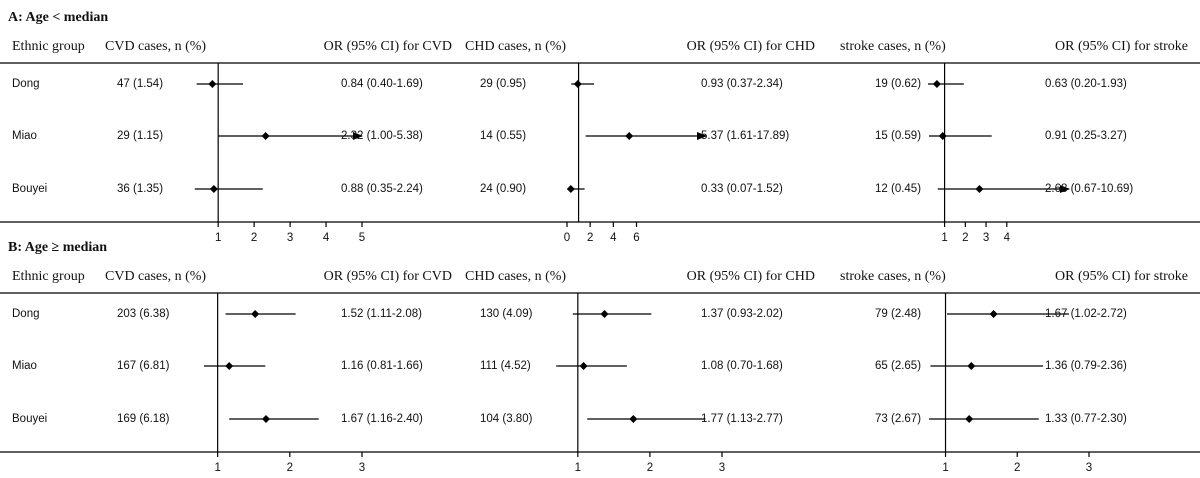 This screenshot has height=478, width=1200. Describe the element at coordinates (1086, 366) in the screenshot. I see `or-label: 1.36 (0.79-2.36)` at that location.